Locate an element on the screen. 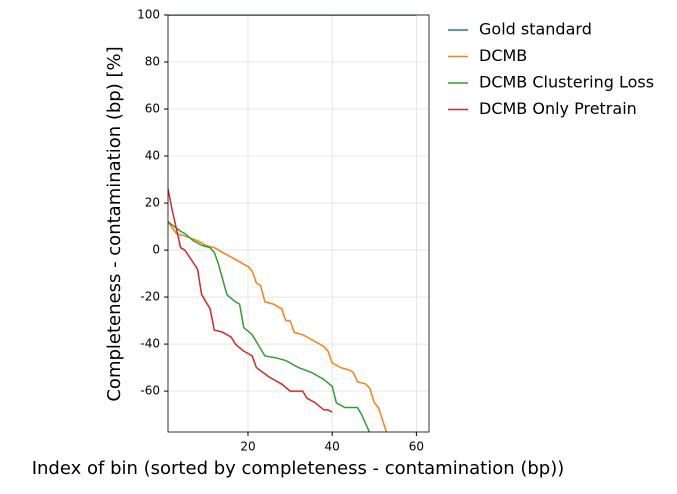  y-tick-label: 0 is located at coordinates (156, 250).